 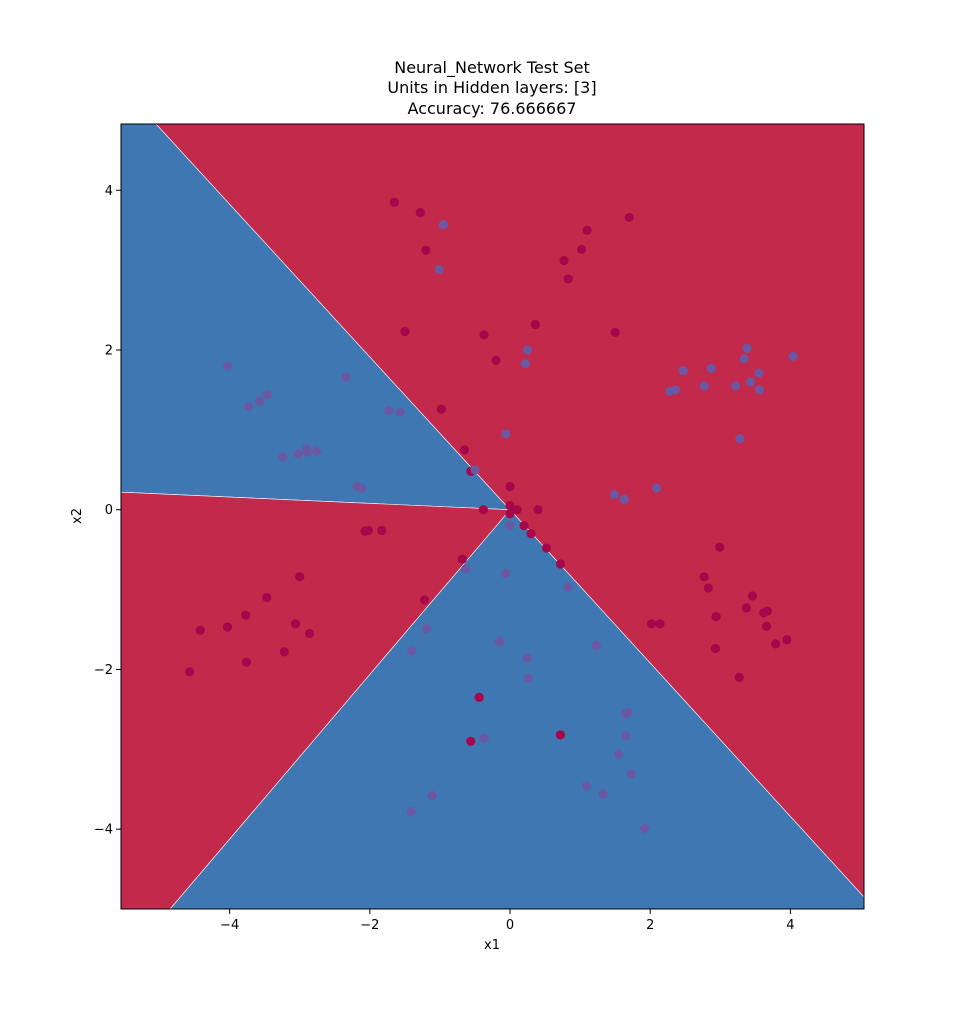 I want to click on y-axis-ticks: −4 −2 0 2 4, so click(x=107, y=511).